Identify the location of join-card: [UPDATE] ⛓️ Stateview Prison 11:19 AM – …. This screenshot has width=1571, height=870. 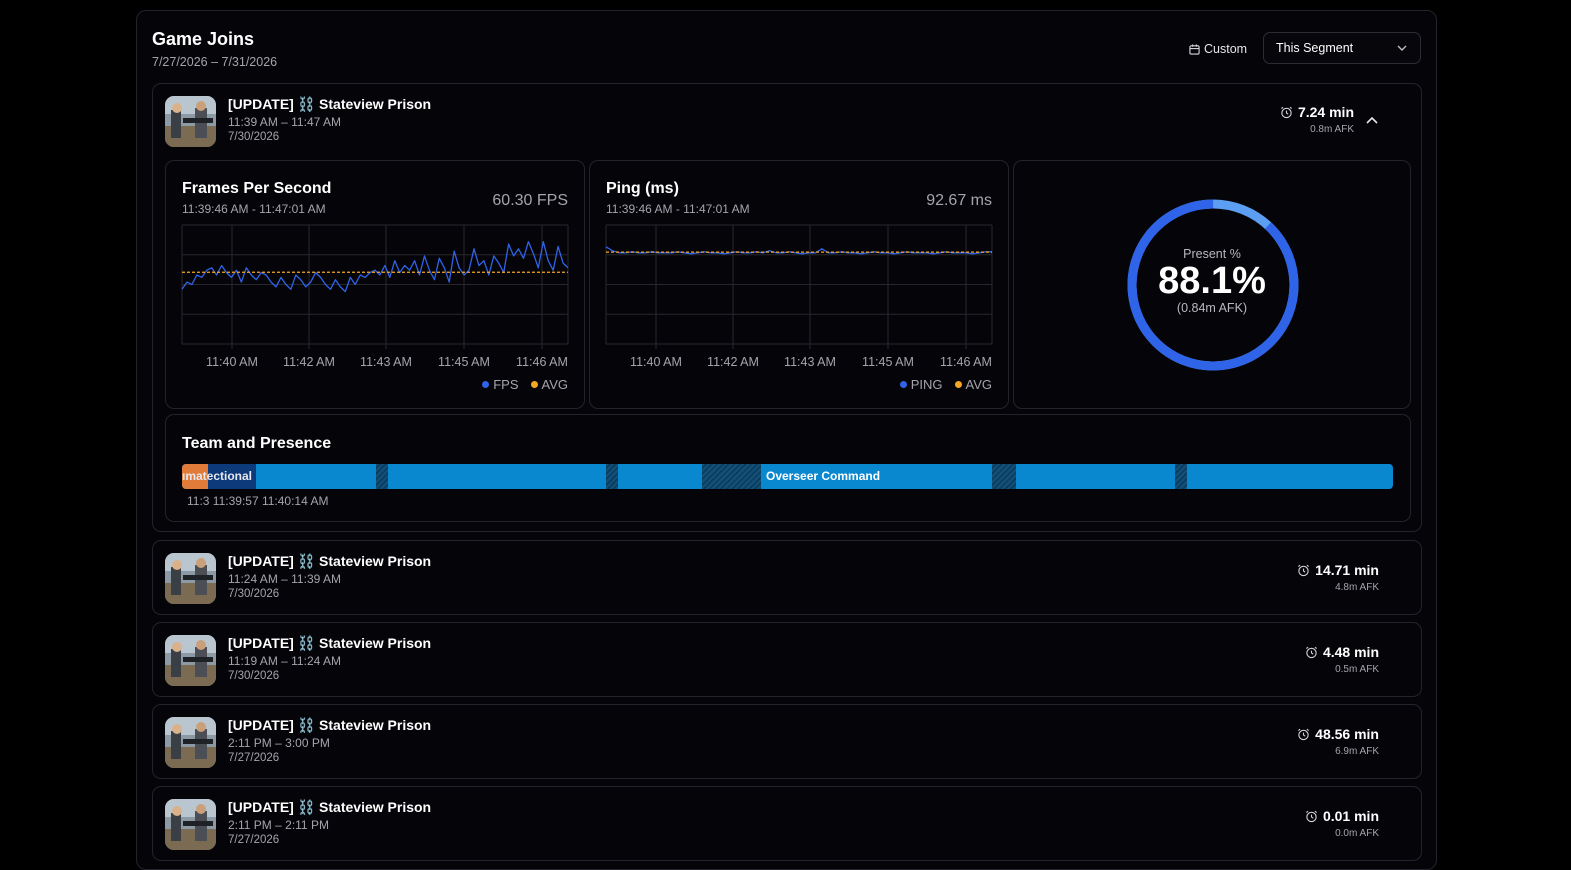
(787, 659).